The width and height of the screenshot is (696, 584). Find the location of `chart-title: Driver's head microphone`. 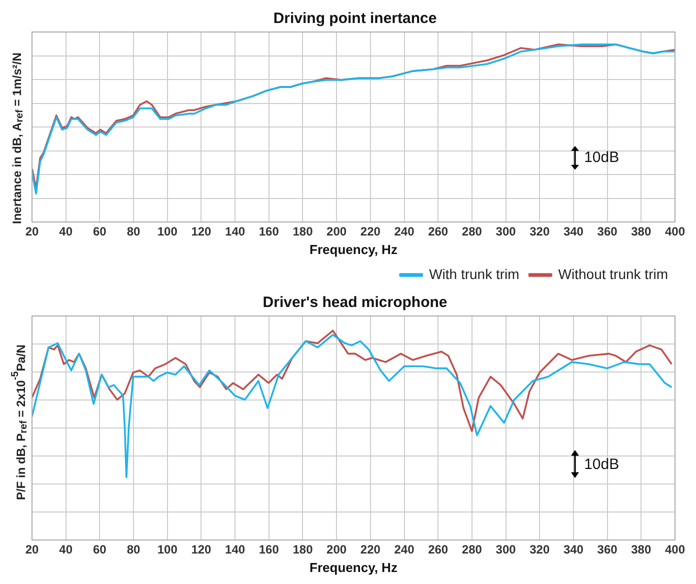

chart-title: Driver's head microphone is located at coordinates (355, 303).